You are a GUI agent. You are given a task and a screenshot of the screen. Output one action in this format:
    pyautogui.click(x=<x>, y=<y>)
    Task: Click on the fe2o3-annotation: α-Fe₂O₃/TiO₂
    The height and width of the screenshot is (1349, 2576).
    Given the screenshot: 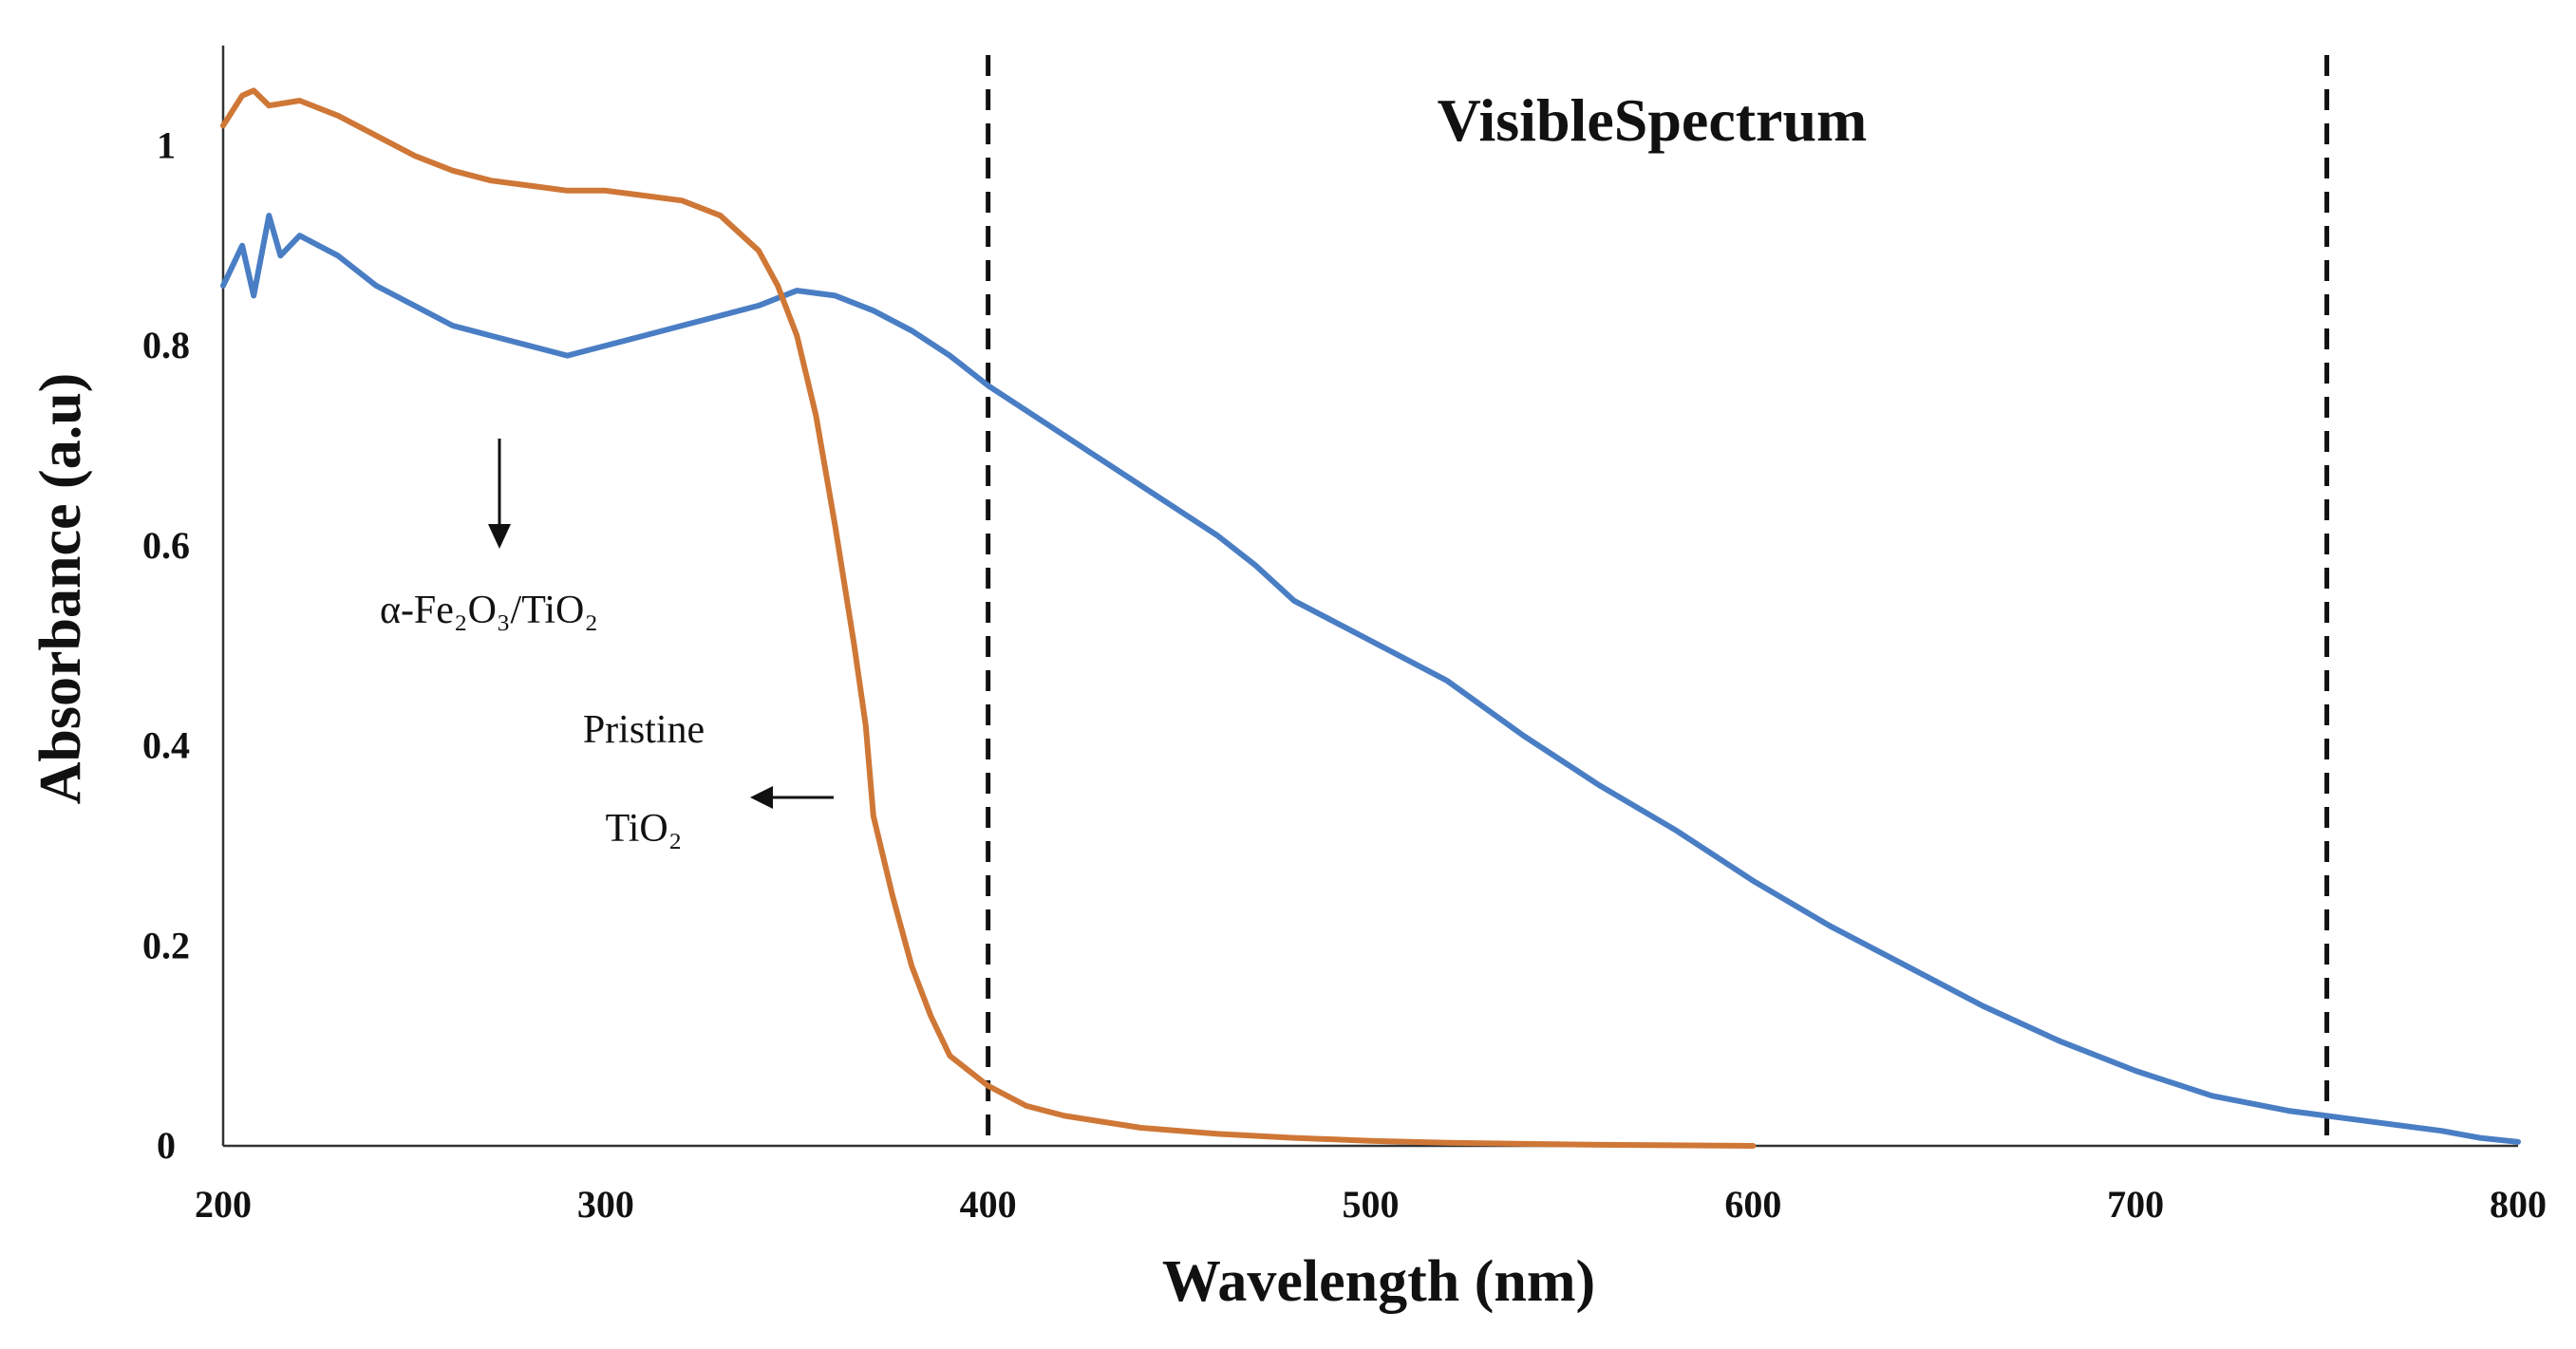 What is the action you would take?
    pyautogui.click(x=489, y=535)
    